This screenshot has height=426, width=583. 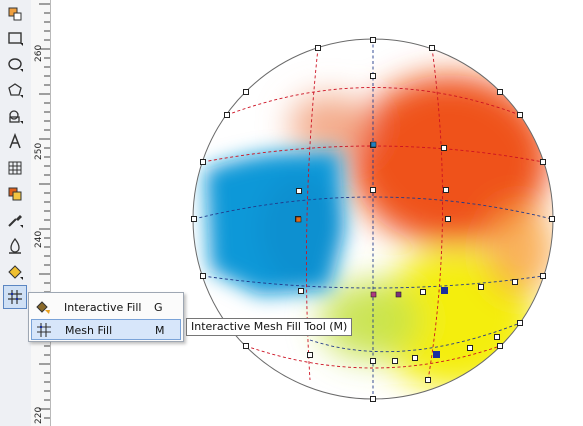 I want to click on basic-shapes-tool-icon, so click(x=16, y=117).